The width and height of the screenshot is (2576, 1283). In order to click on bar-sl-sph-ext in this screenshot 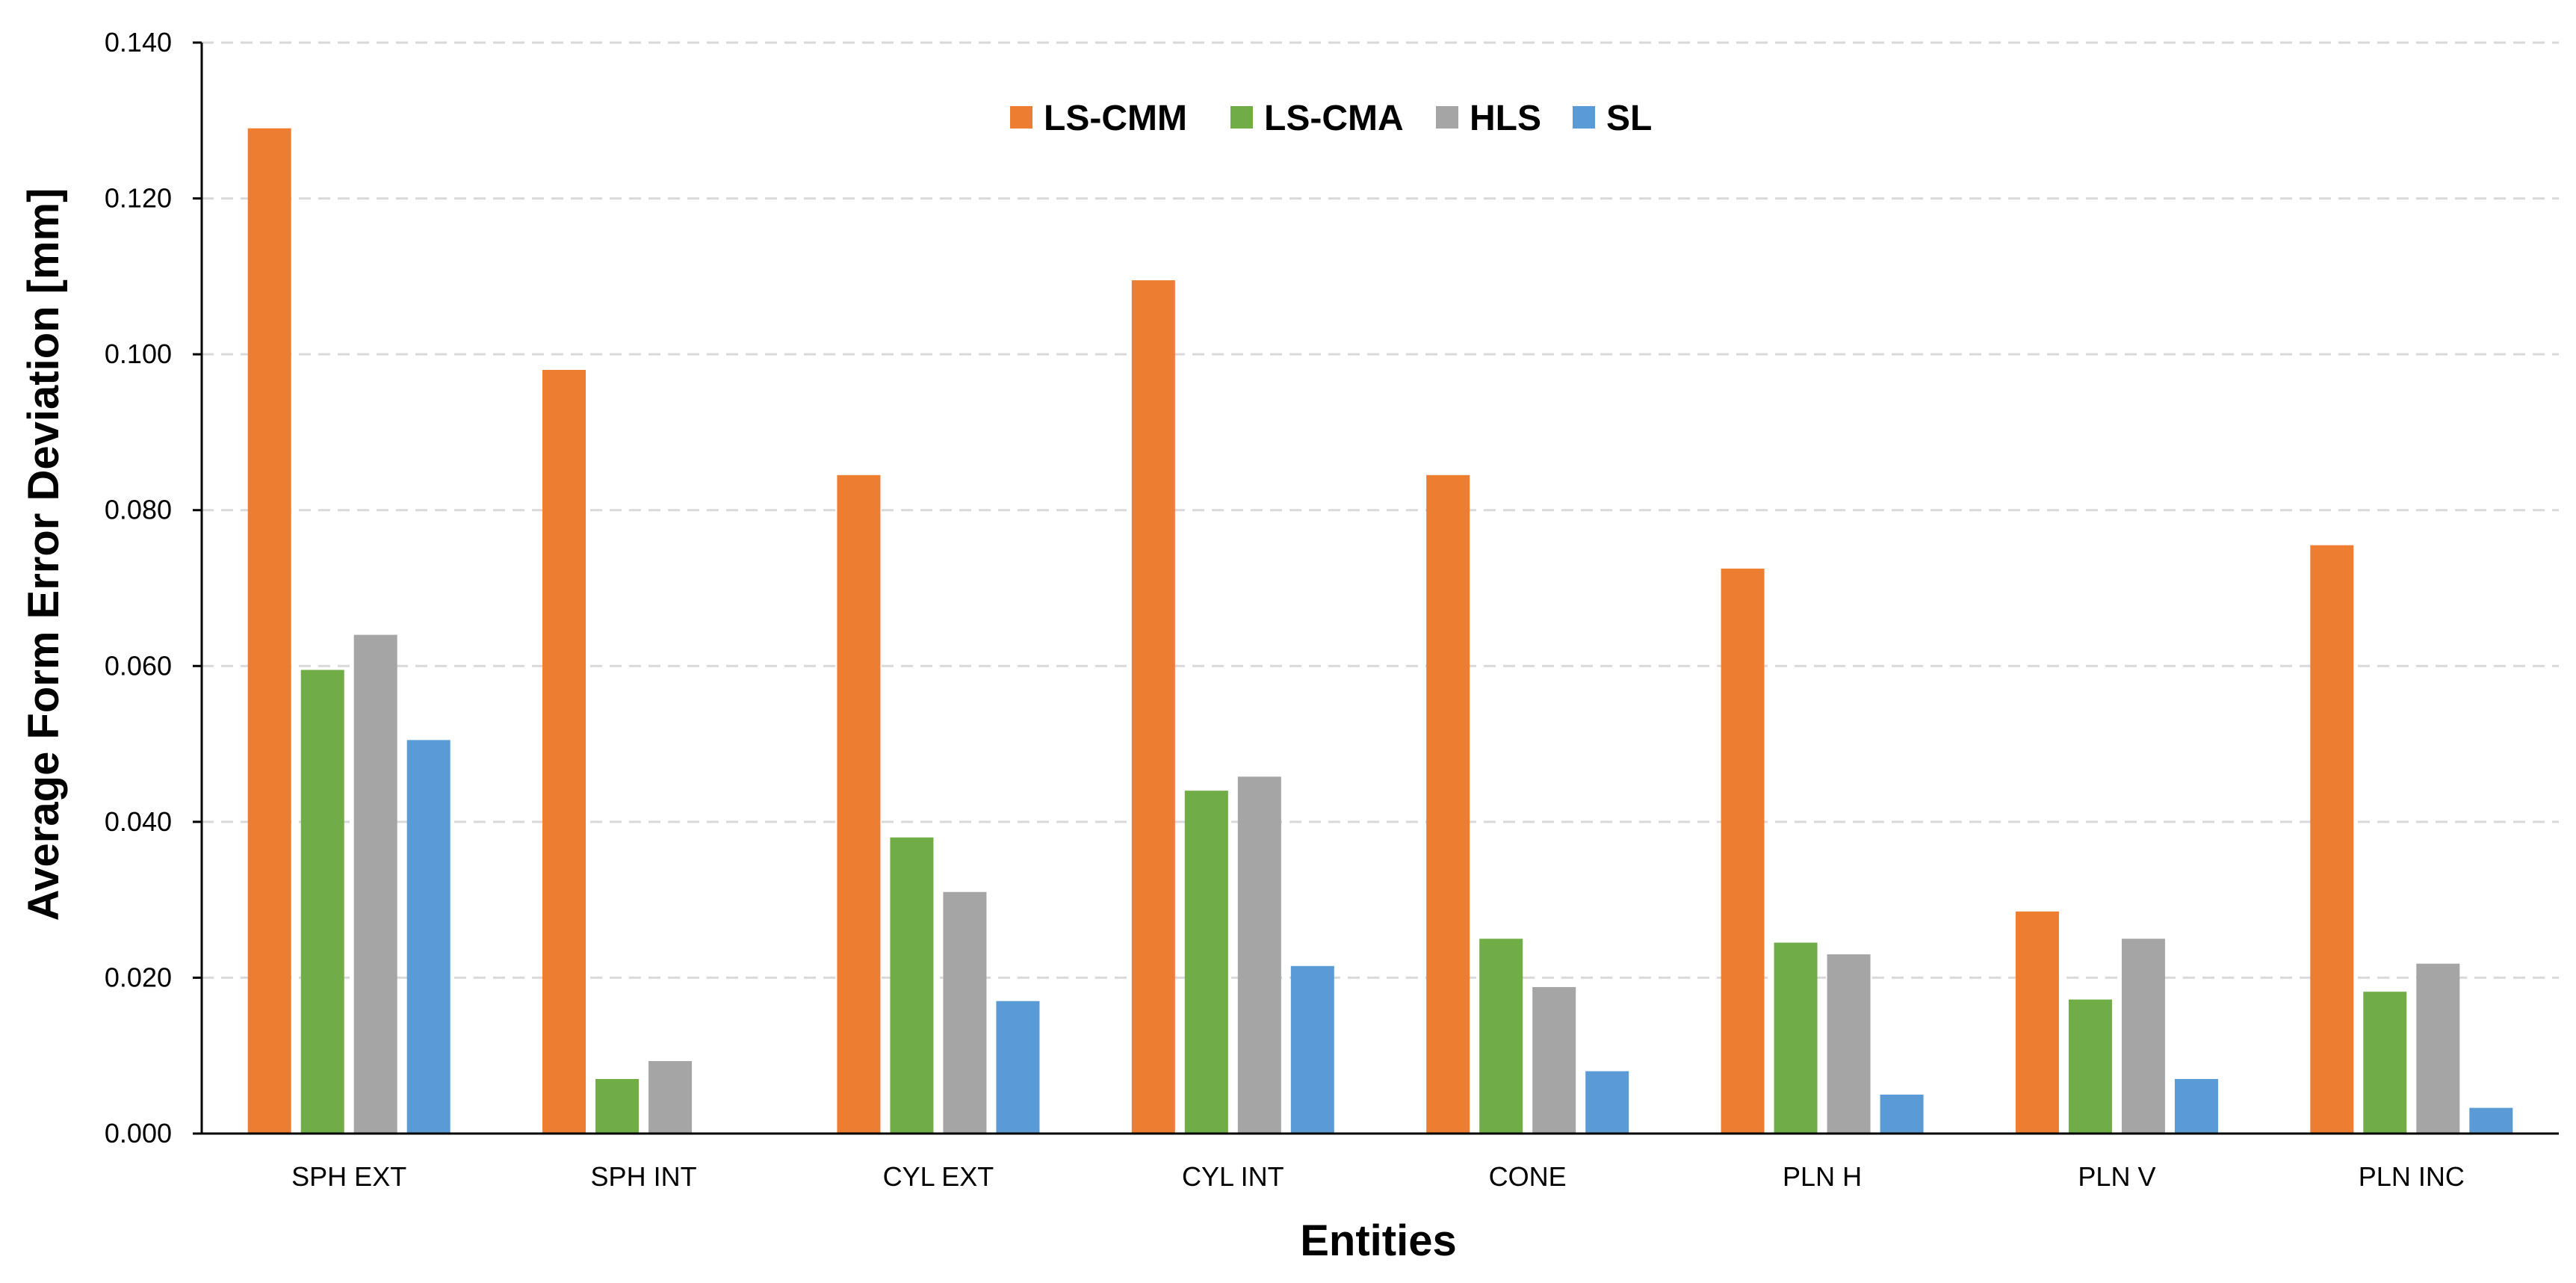, I will do `click(428, 937)`.